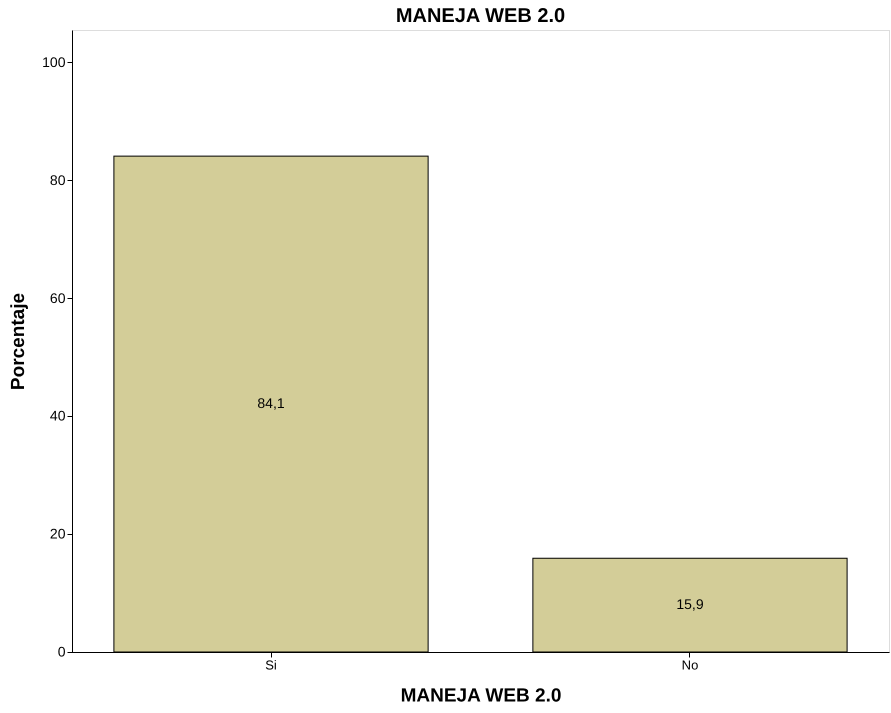  Describe the element at coordinates (19, 341) in the screenshot. I see `y-axis-title: Porcentaje` at that location.